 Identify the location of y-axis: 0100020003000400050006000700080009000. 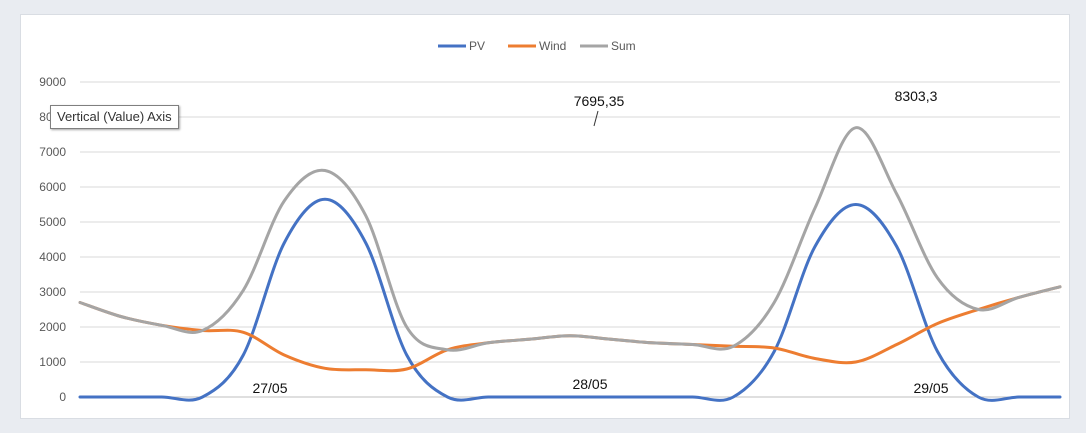
(52, 239).